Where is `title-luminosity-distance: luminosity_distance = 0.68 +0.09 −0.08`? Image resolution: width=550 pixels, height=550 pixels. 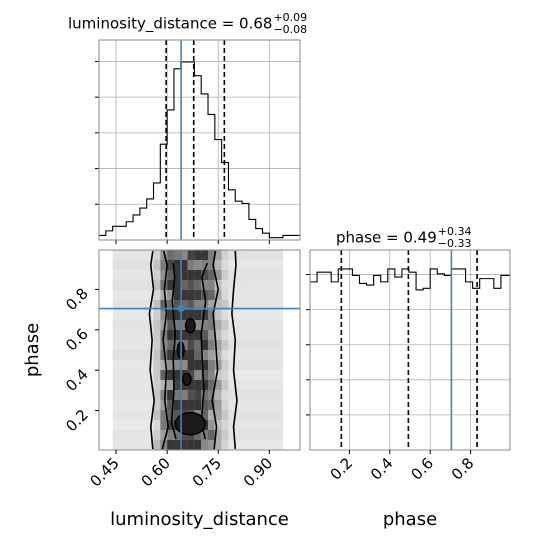 title-luminosity-distance: luminosity_distance = 0.68 +0.09 −0.08 is located at coordinates (187, 24).